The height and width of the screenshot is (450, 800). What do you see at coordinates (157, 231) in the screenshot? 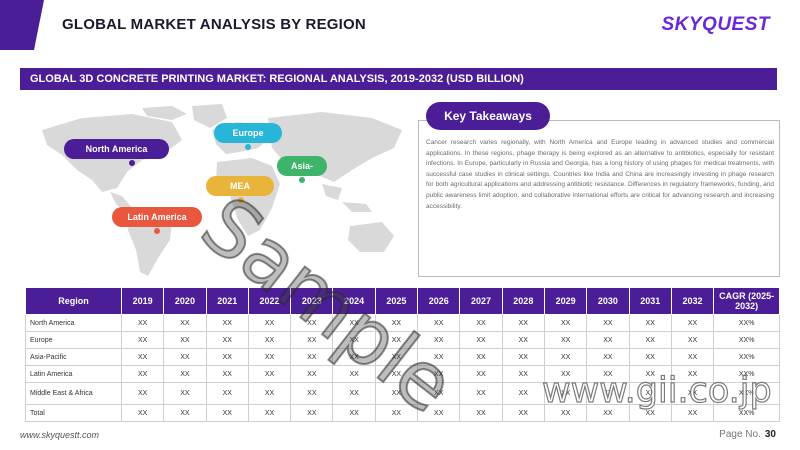
I see `latin-america-pin` at bounding box center [157, 231].